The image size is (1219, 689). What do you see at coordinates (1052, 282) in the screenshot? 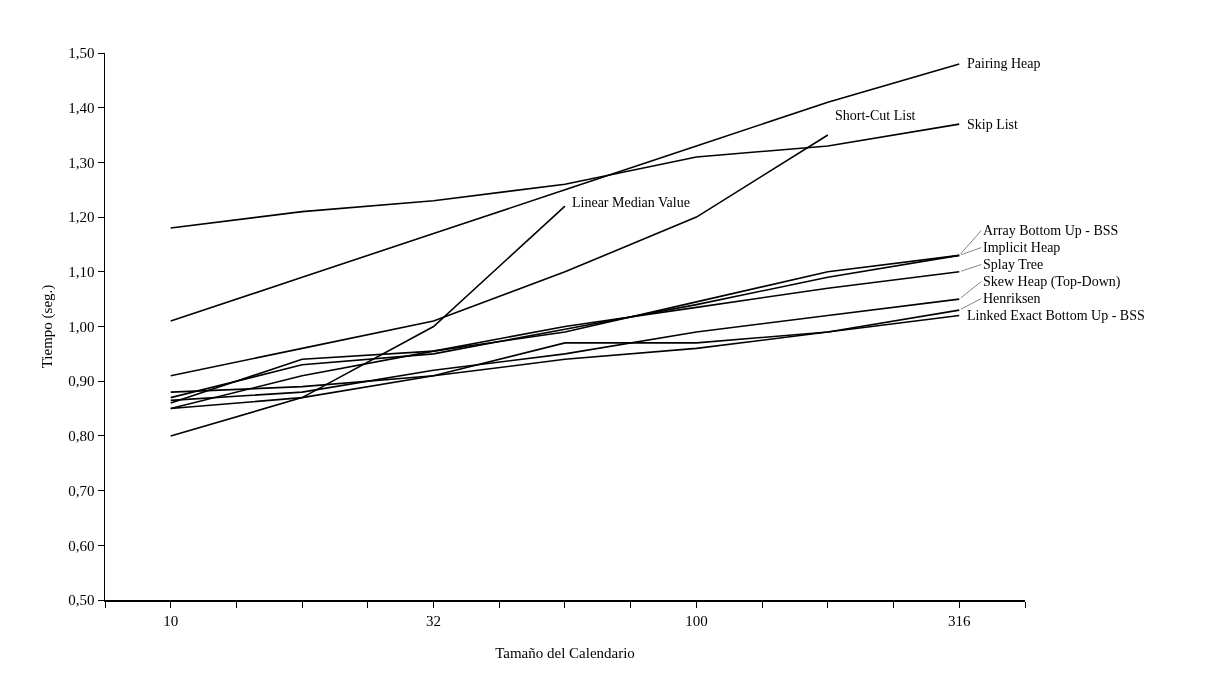
I see `series-label: Skew Heap (Top-Down)` at bounding box center [1052, 282].